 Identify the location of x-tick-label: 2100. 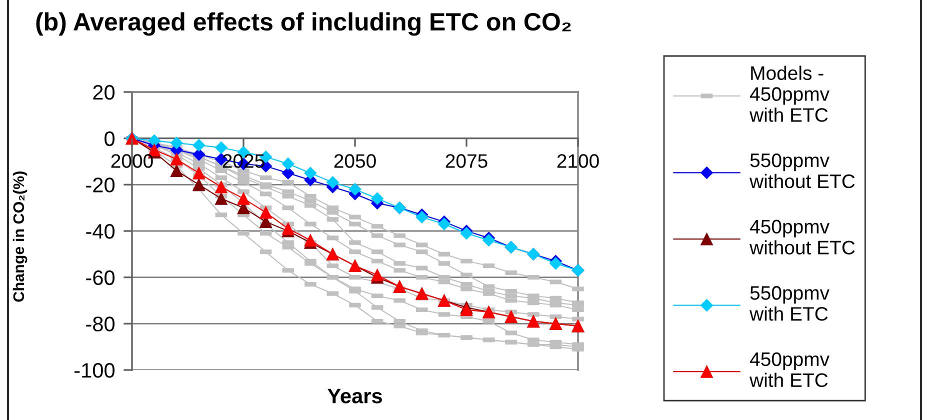
(578, 161).